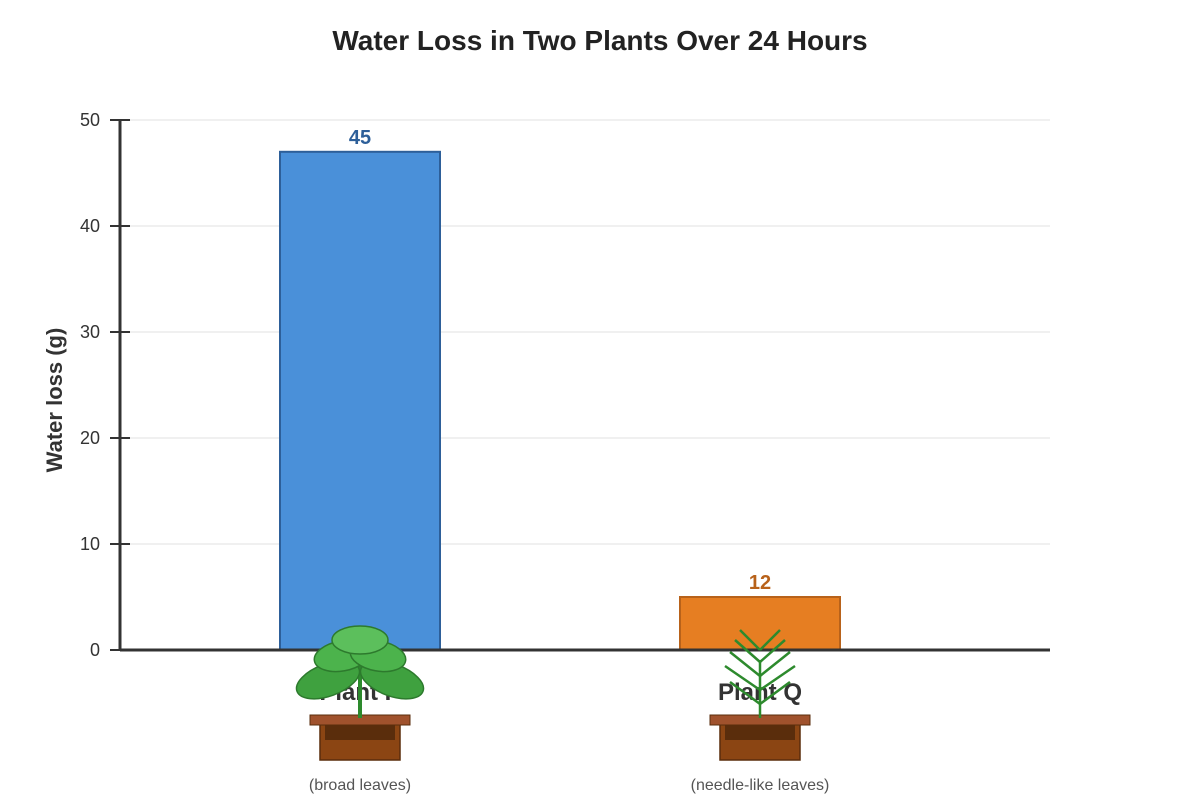 The height and width of the screenshot is (800, 1200). Describe the element at coordinates (760, 583) in the screenshot. I see `bar-value-label: 12` at that location.